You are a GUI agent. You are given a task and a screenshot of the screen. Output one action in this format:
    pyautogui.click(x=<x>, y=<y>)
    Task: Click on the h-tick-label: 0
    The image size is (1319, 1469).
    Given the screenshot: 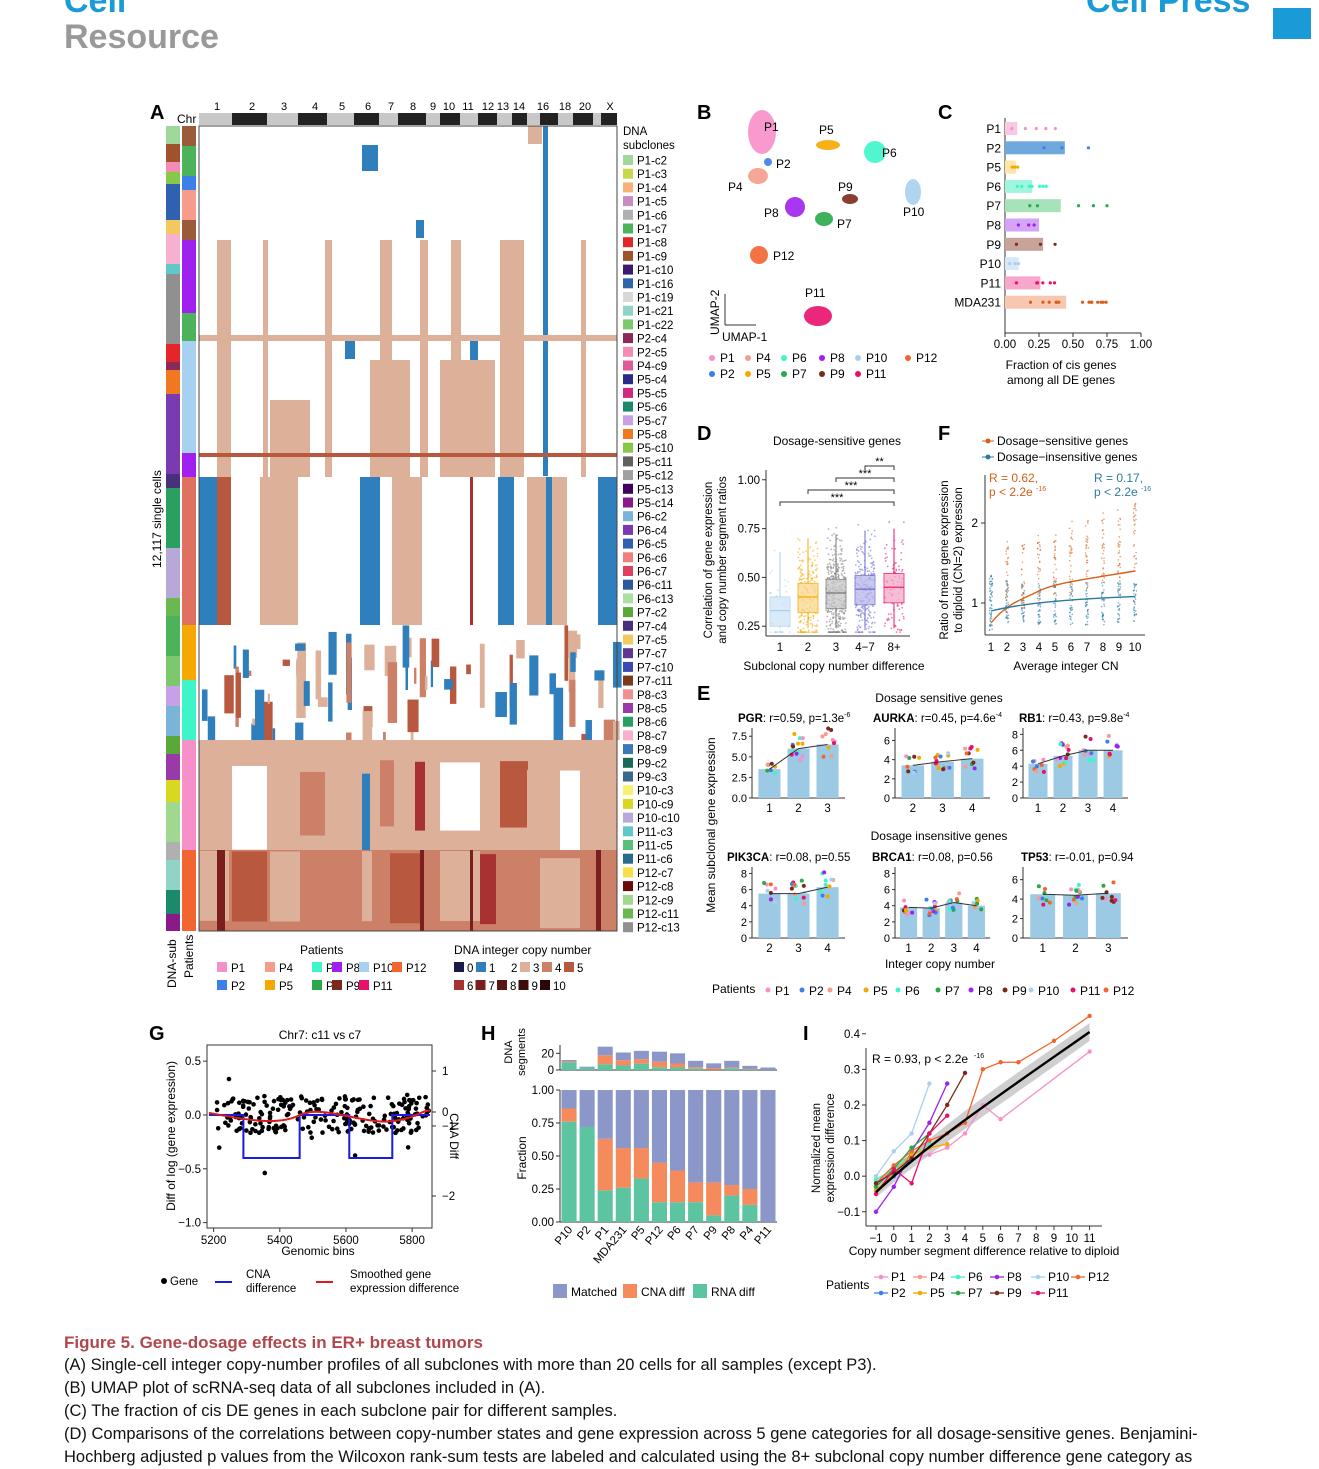 What is the action you would take?
    pyautogui.click(x=551, y=1071)
    